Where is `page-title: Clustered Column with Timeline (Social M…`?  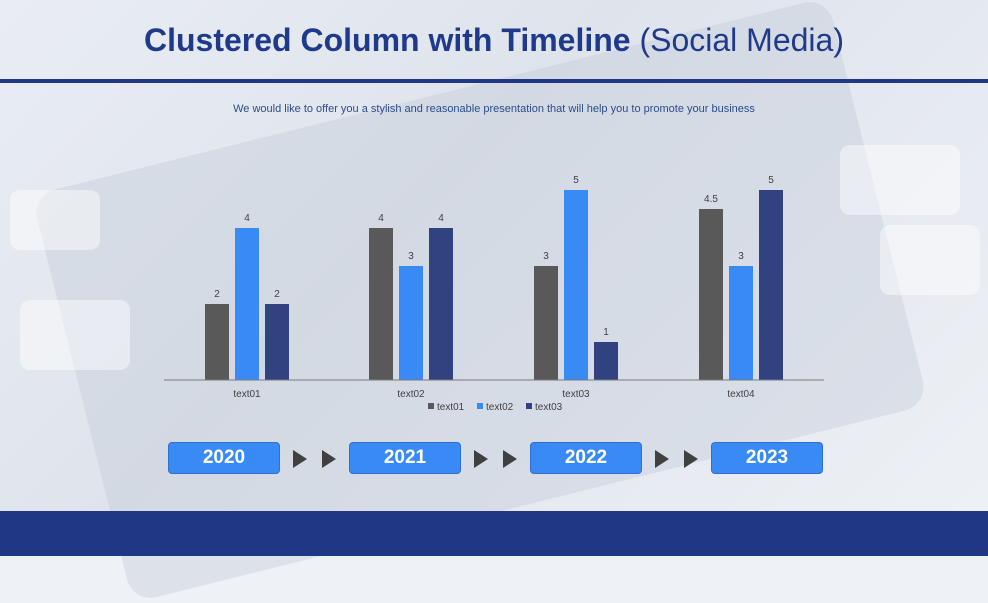 page-title: Clustered Column with Timeline (Social M… is located at coordinates (494, 40).